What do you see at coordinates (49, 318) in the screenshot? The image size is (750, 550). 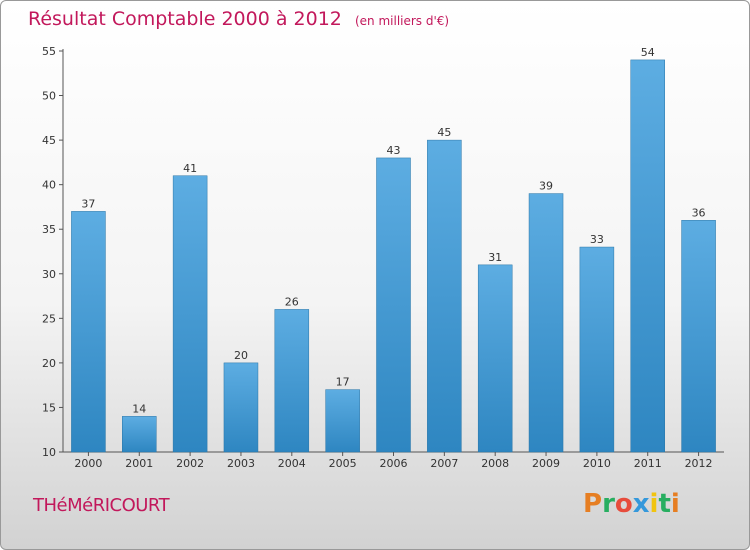 I see `y-tick-label: 25` at bounding box center [49, 318].